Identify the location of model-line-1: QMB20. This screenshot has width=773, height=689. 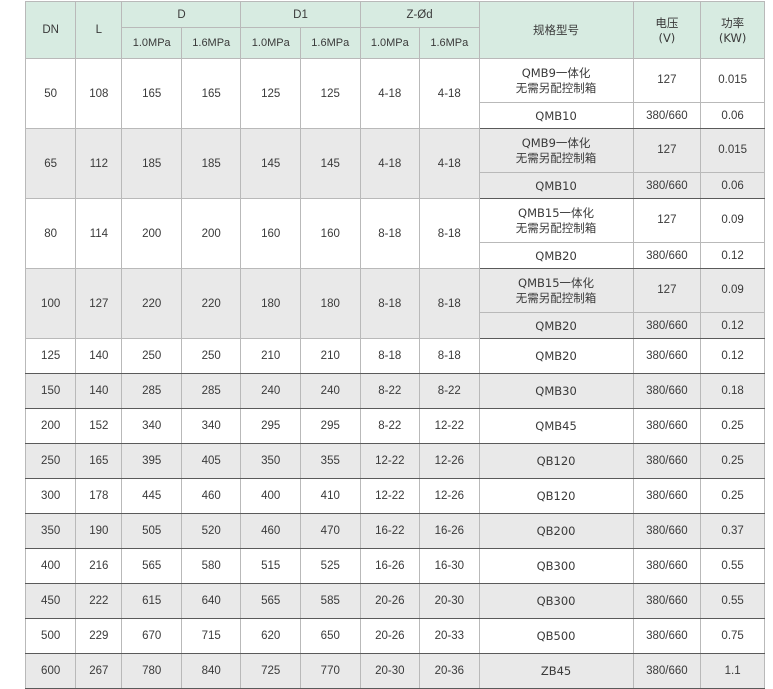
(556, 255).